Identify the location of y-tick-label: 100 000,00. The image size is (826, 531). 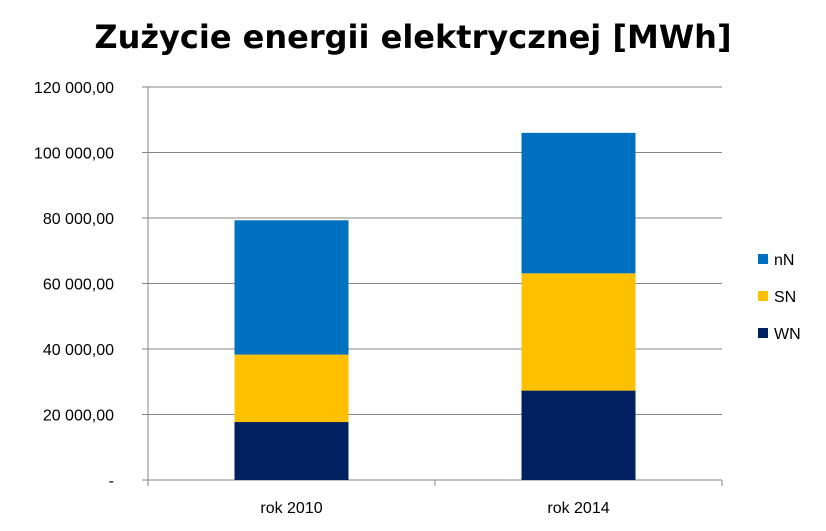
(74, 154).